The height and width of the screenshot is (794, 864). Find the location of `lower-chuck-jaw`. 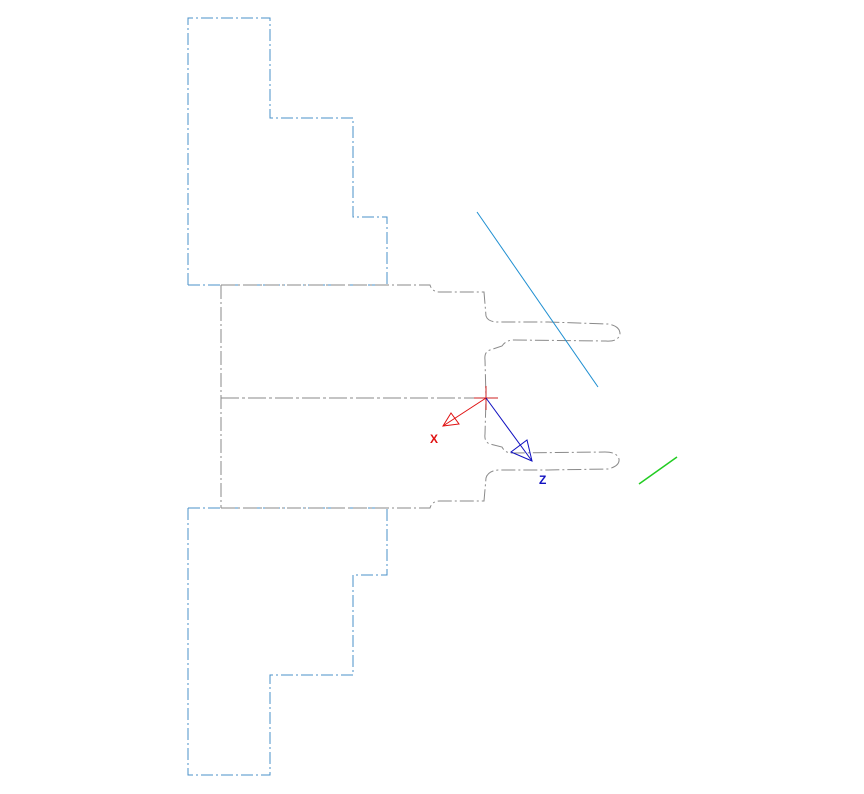

lower-chuck-jaw is located at coordinates (287, 641).